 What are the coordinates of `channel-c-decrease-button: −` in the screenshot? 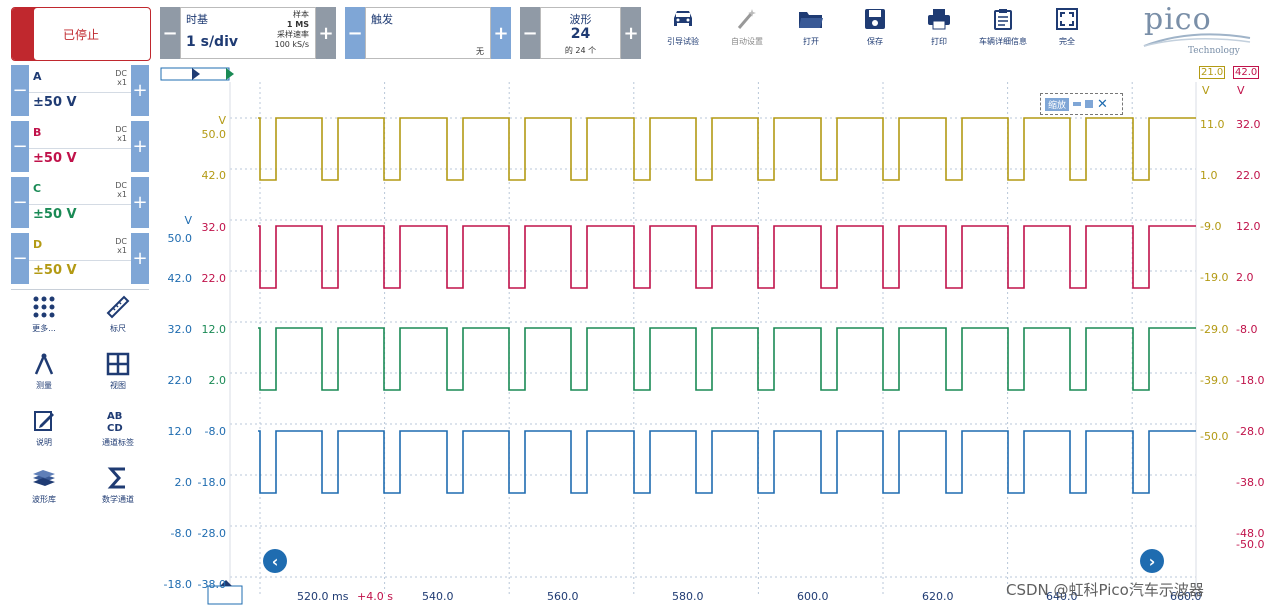 It's located at (20, 202).